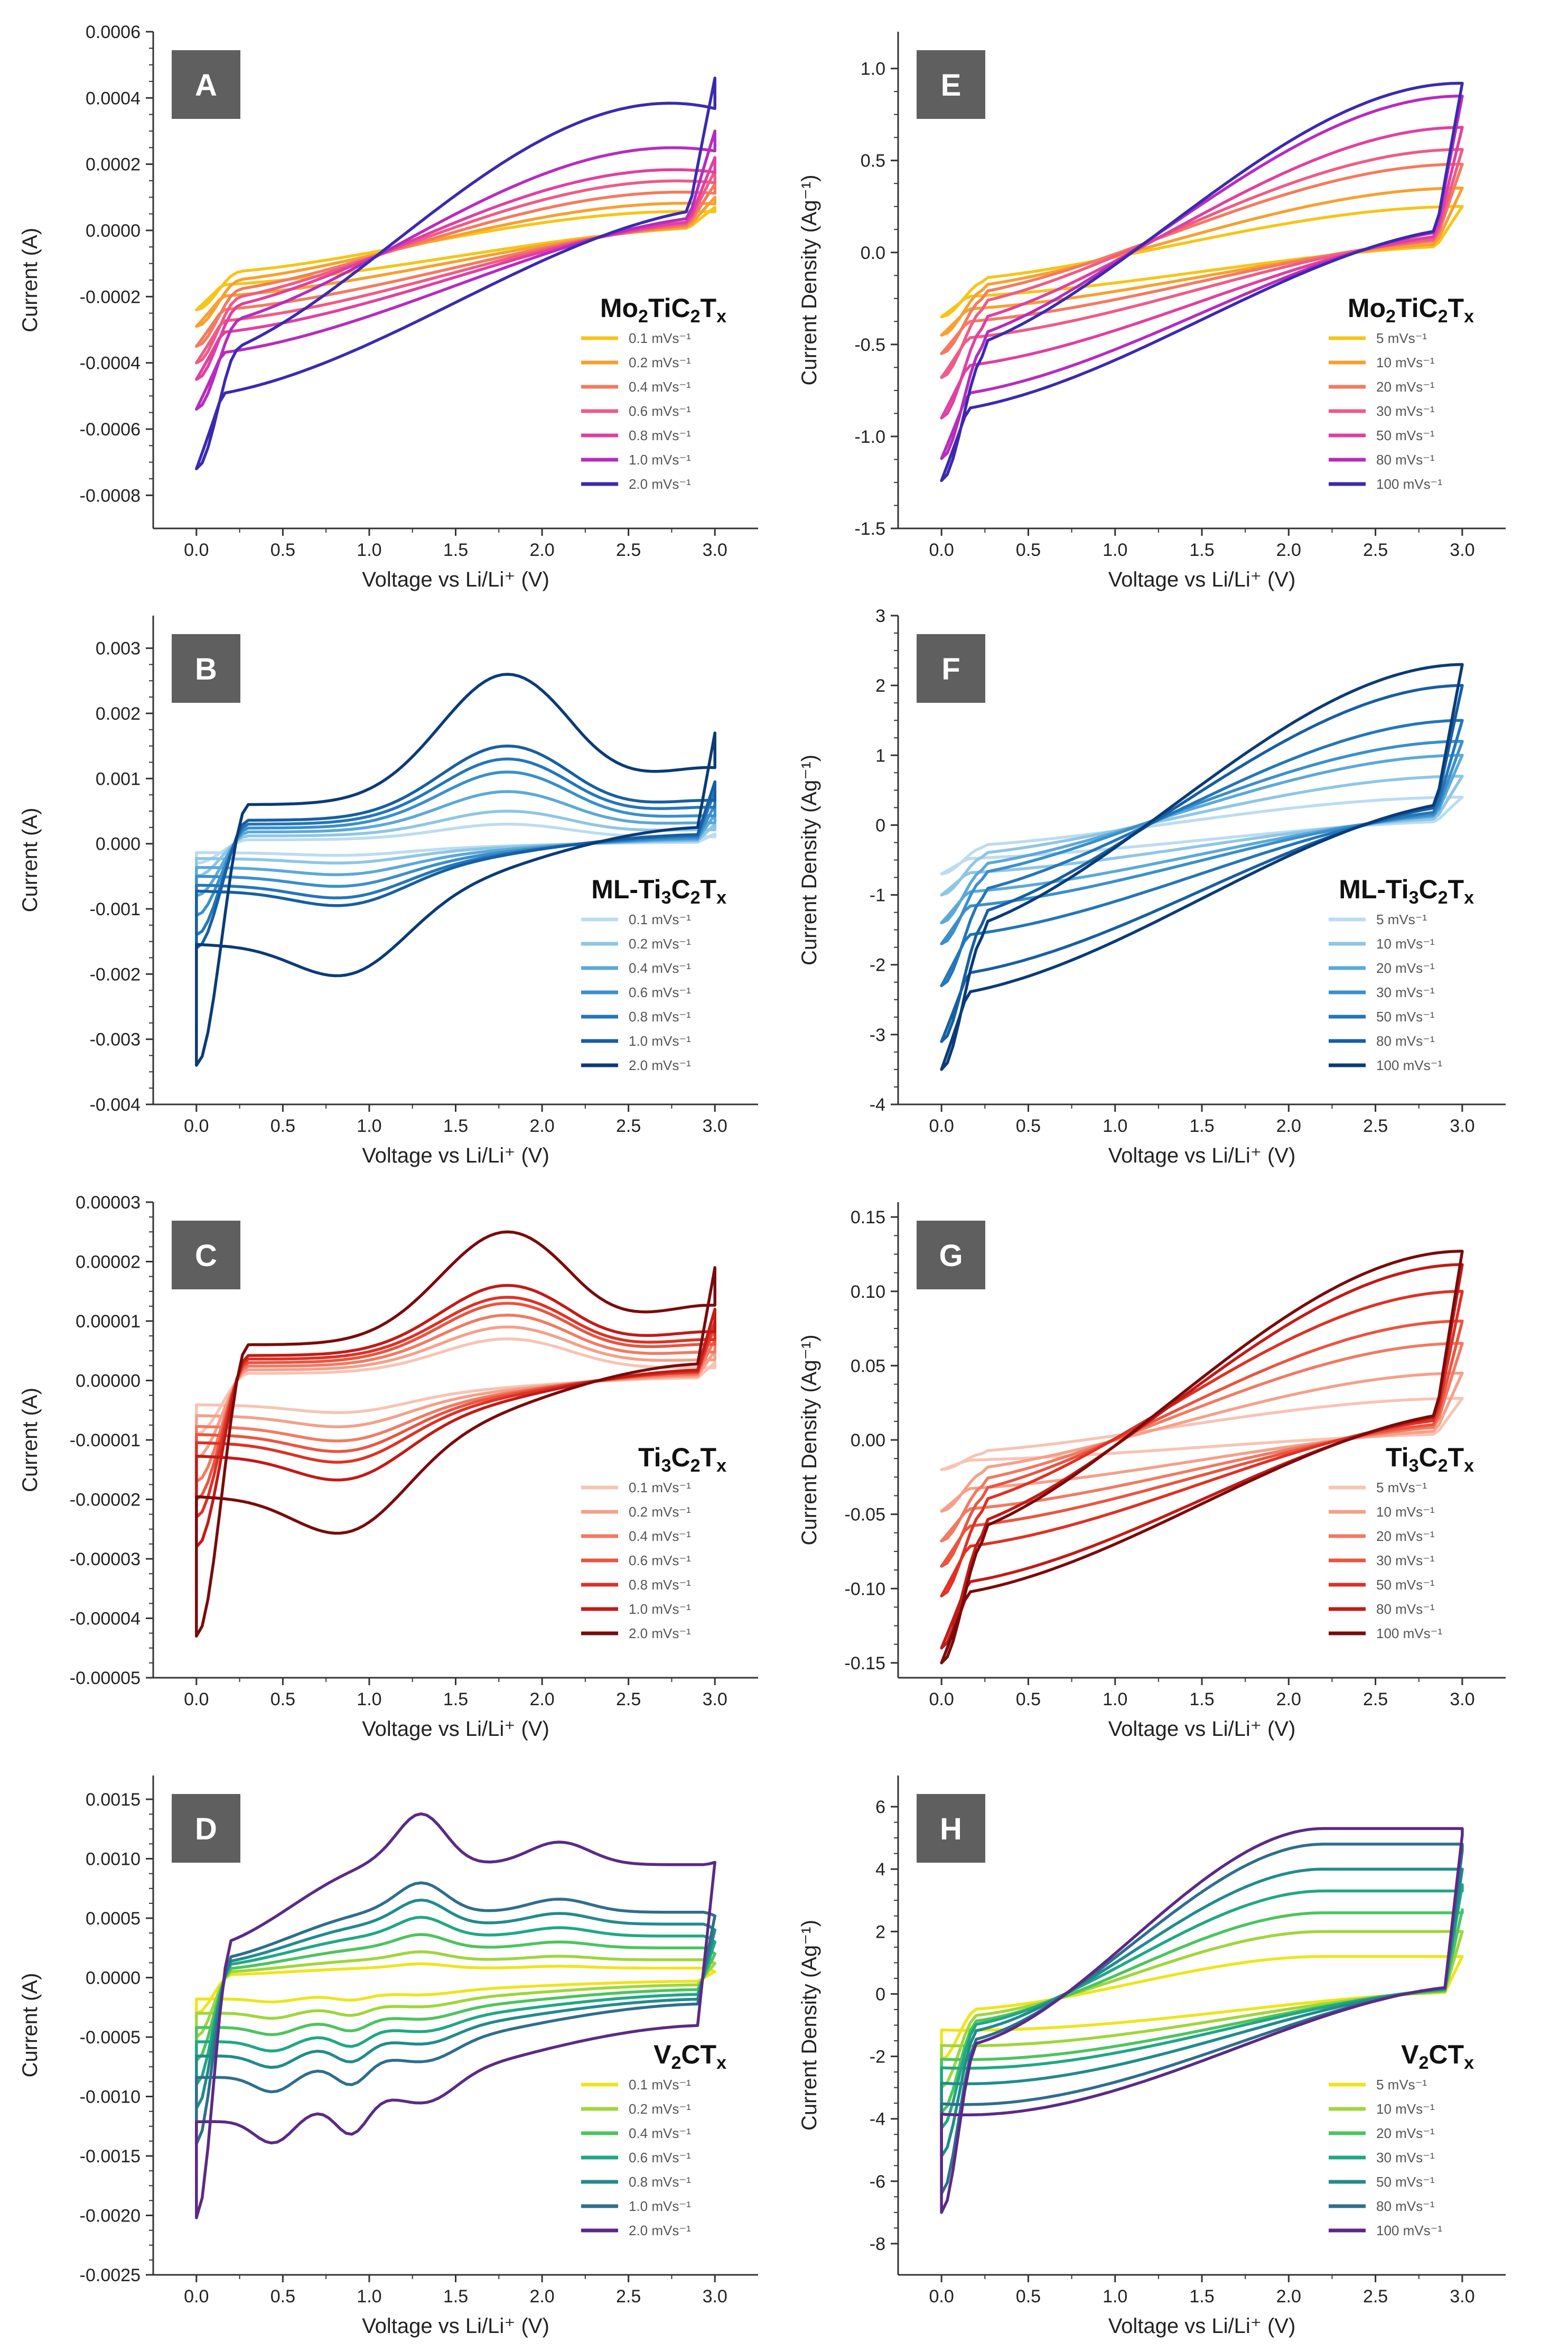  Describe the element at coordinates (206, 1256) in the screenshot. I see `panel-letter: C` at that location.